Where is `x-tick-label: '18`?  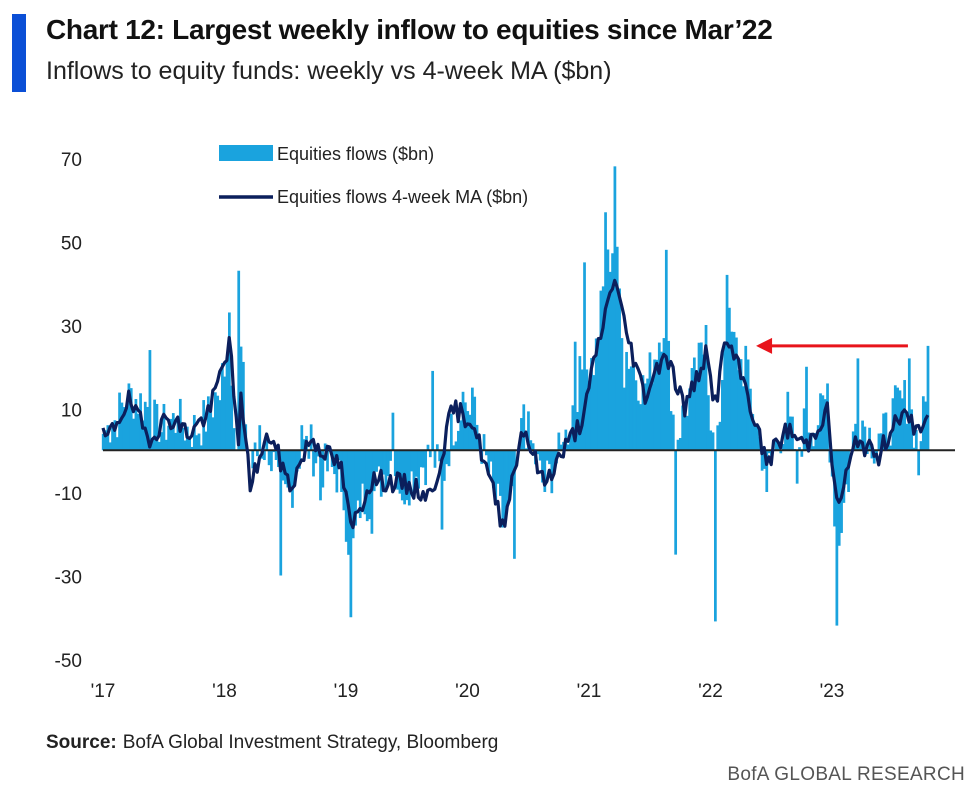
x-tick-label: '18 is located at coordinates (224, 691).